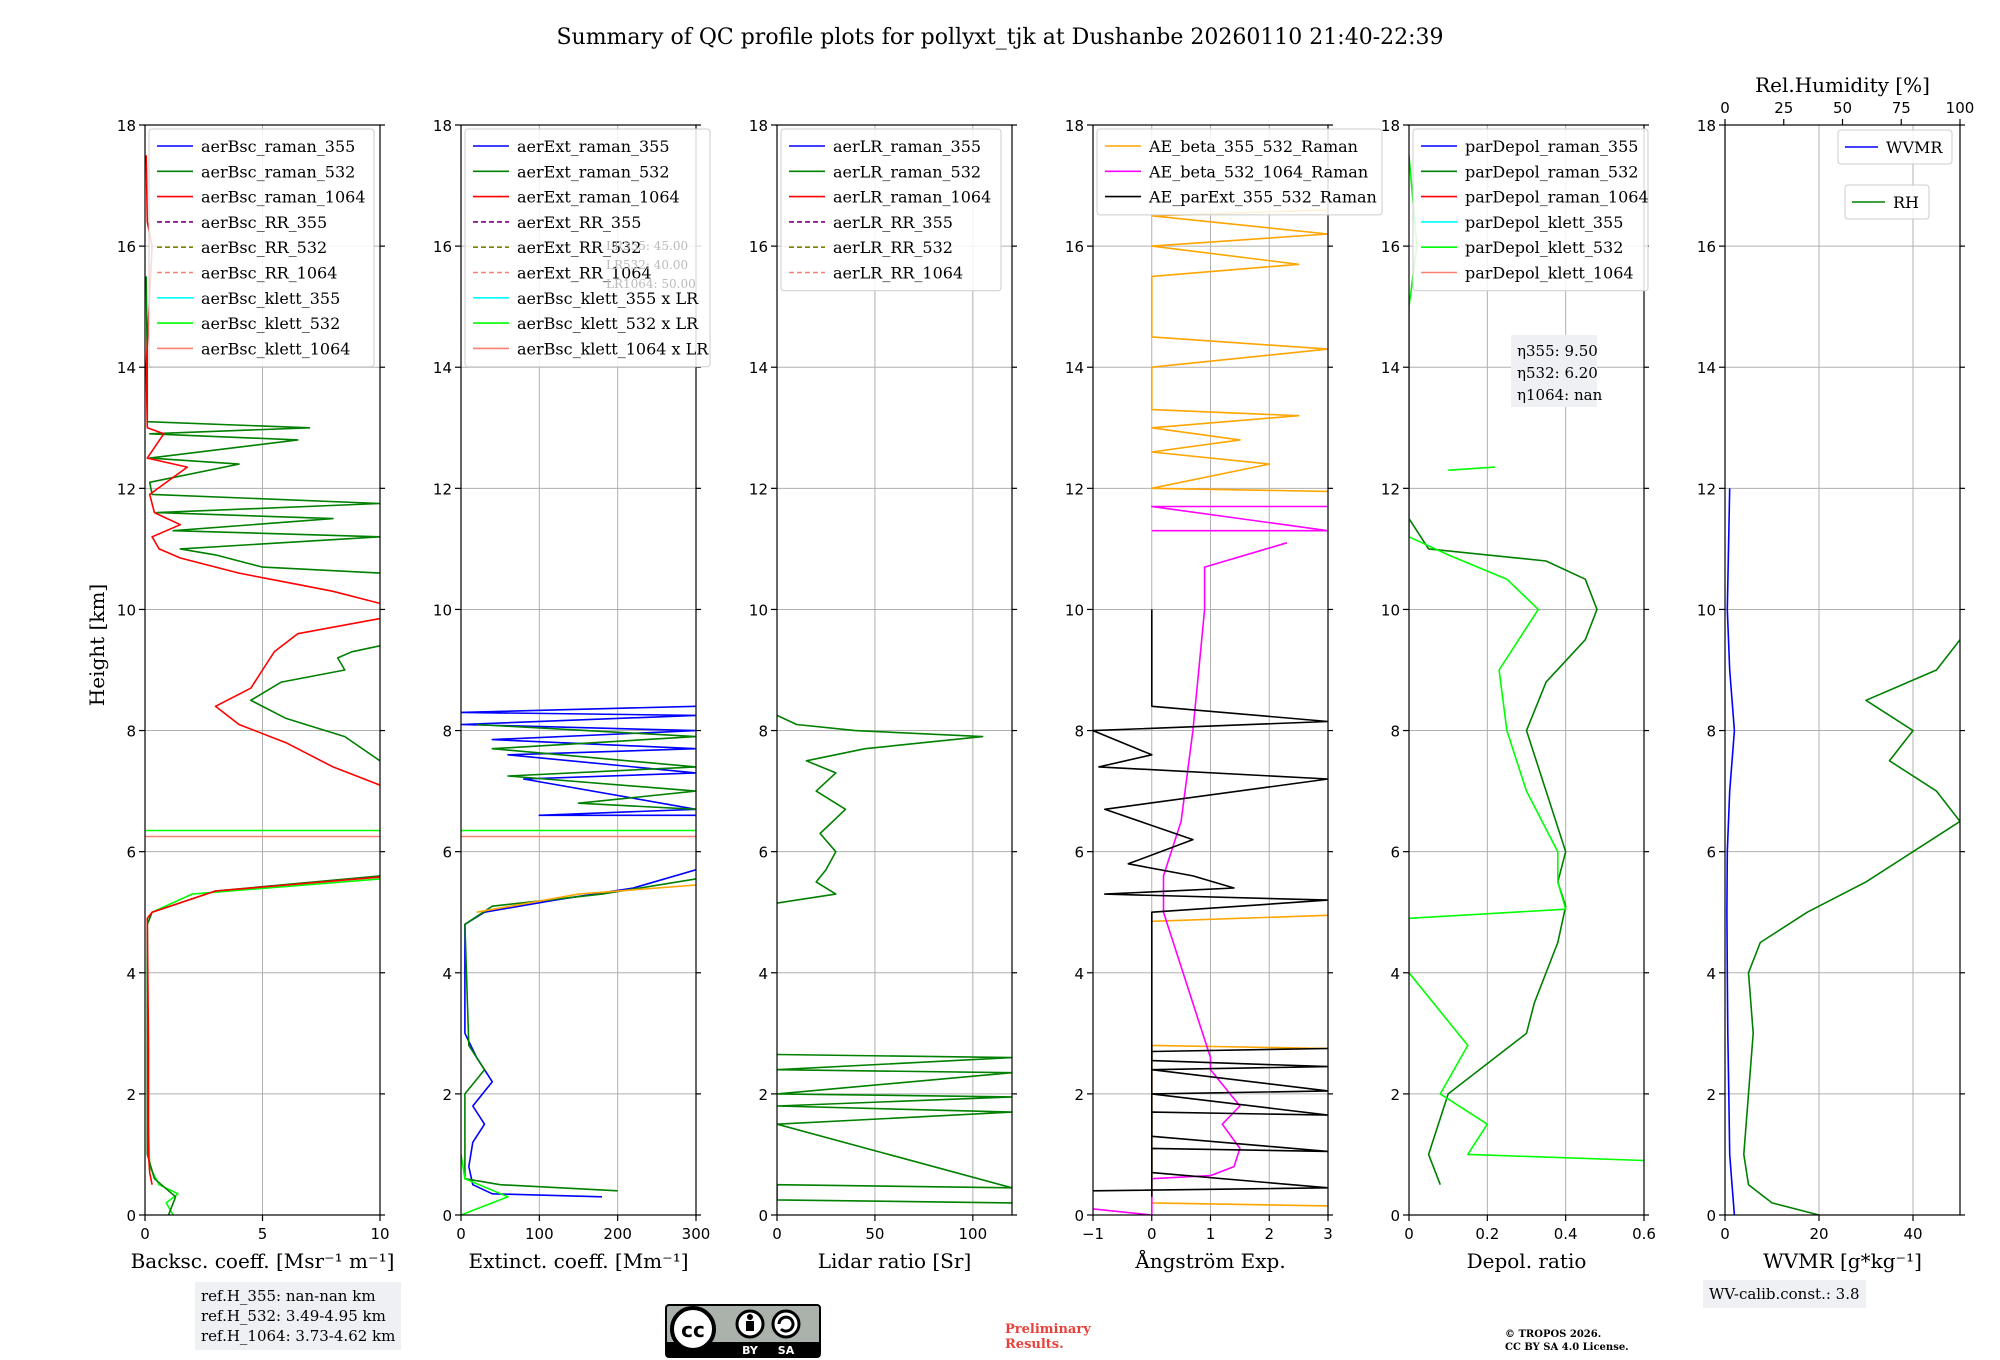 This screenshot has height=1360, width=2000. Describe the element at coordinates (579, 222) in the screenshot. I see `legend-label: aerExt_RR_355` at that location.